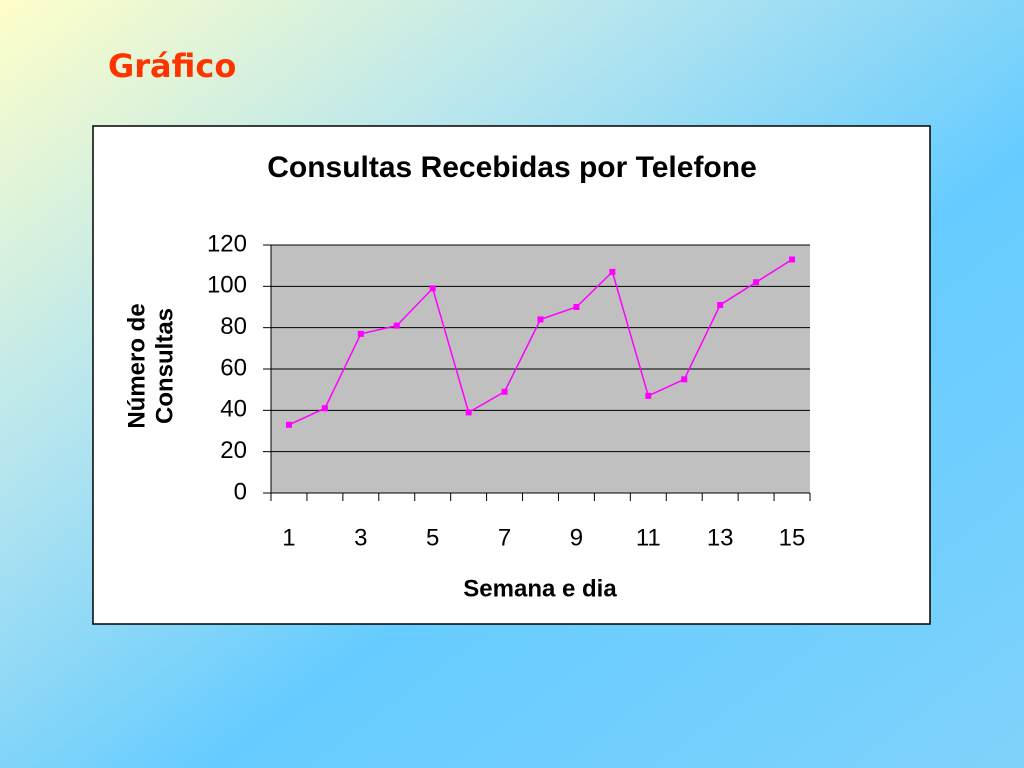 This screenshot has height=768, width=1024. I want to click on x-axis-label: Semana e dia, so click(540, 588).